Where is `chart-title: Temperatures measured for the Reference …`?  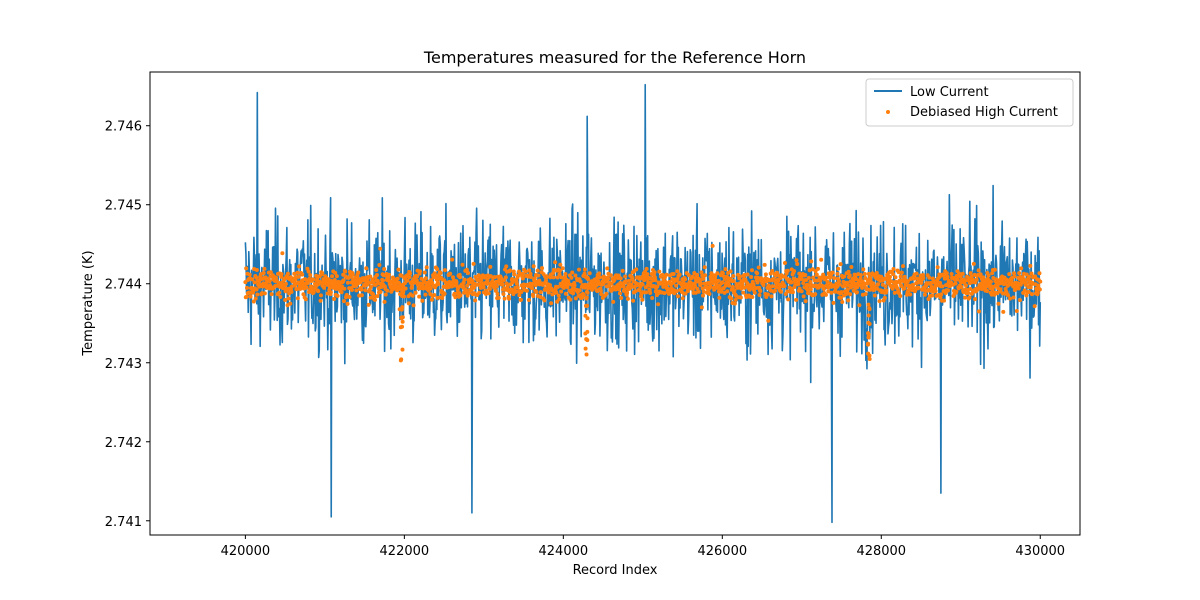
chart-title: Temperatures measured for the Reference … is located at coordinates (614, 57).